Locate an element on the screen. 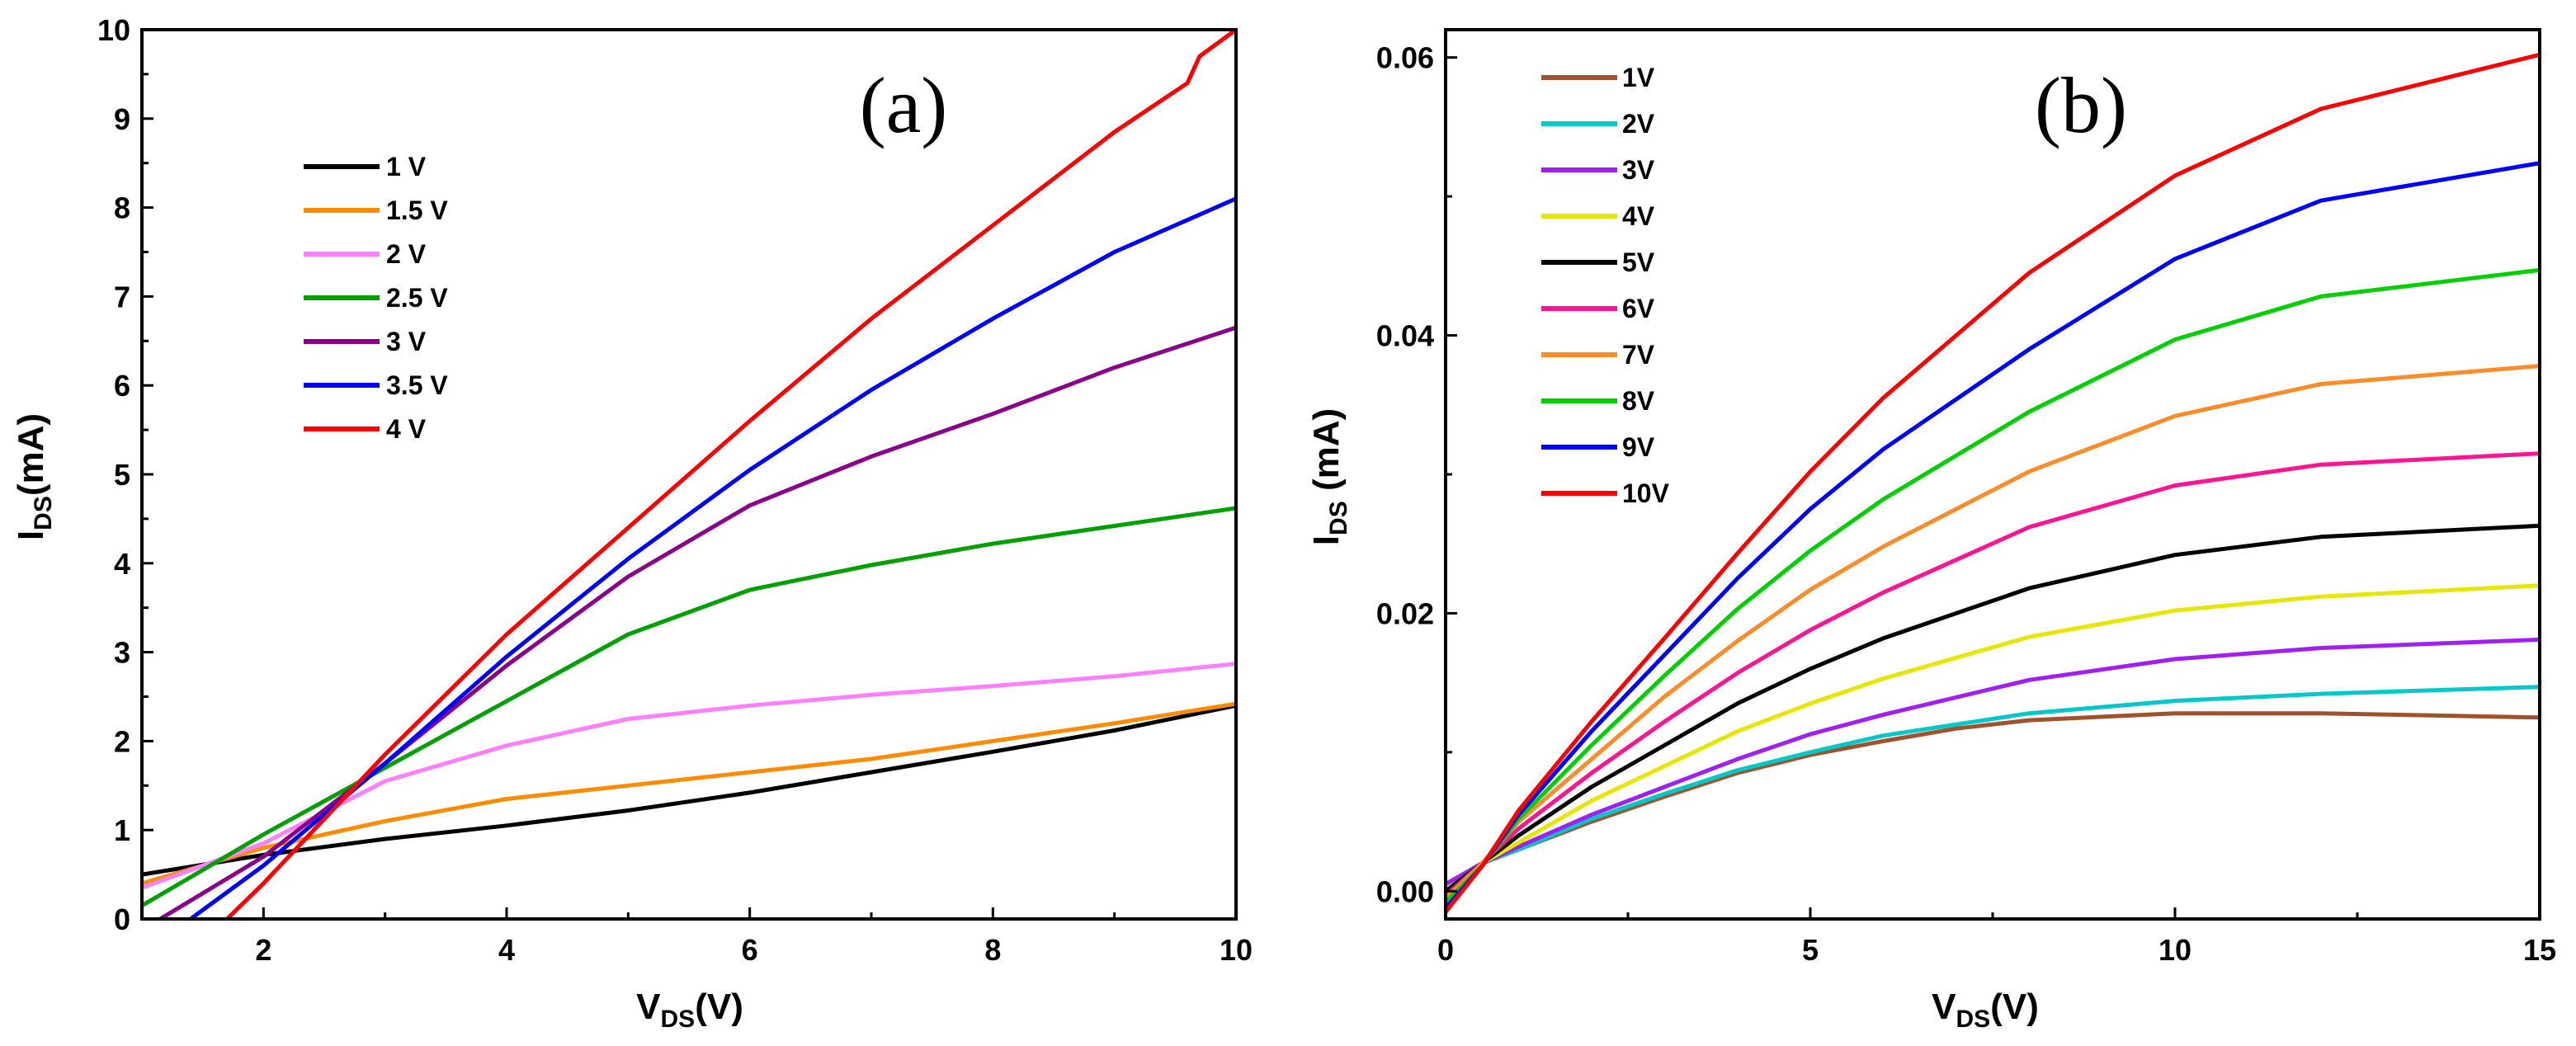 The height and width of the screenshot is (1046, 2576). y-tick-label: 0.04 is located at coordinates (1405, 336).